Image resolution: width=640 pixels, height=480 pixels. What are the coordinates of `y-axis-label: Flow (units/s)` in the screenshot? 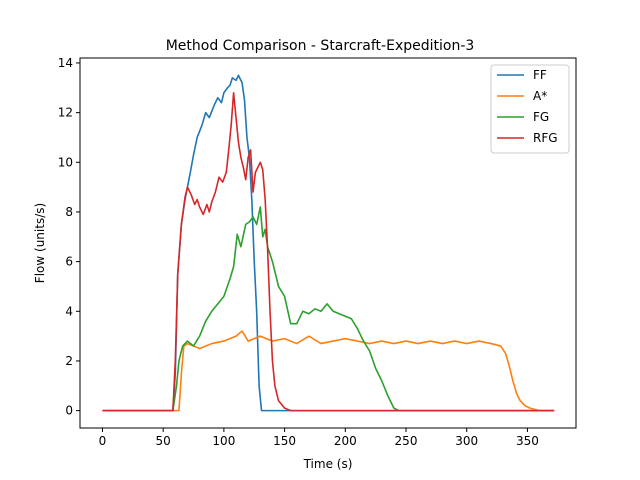 It's located at (40, 243).